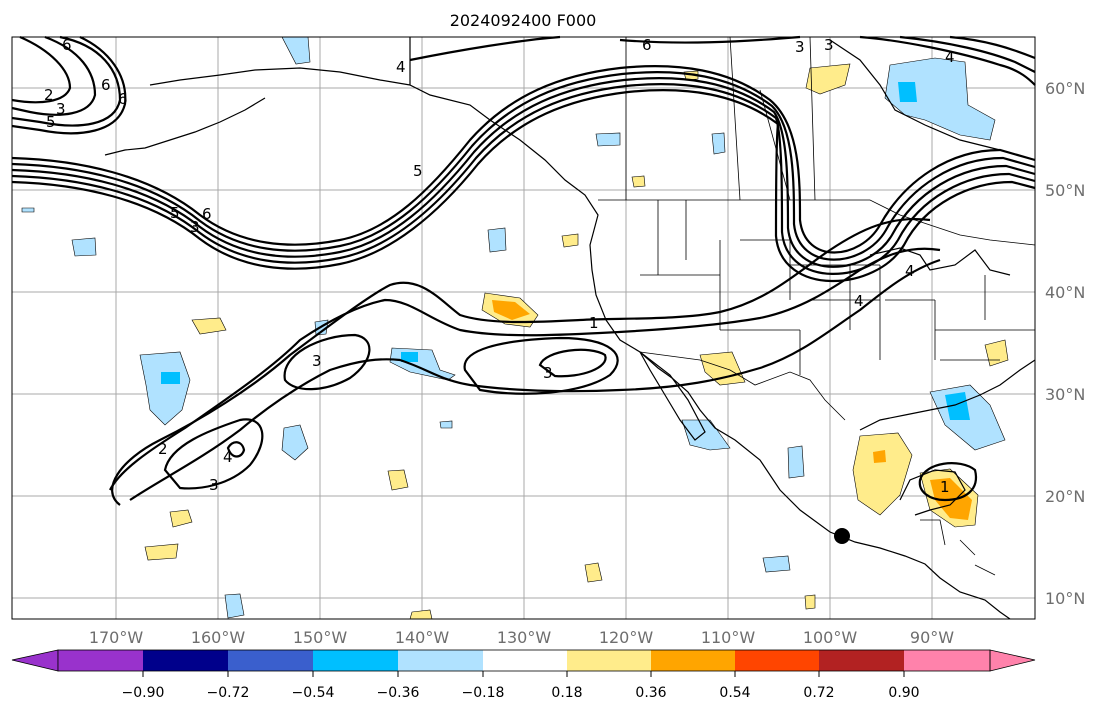 This screenshot has height=712, width=1105. Describe the element at coordinates (728, 637) in the screenshot. I see `lon-tick-label: 110°W` at that location.